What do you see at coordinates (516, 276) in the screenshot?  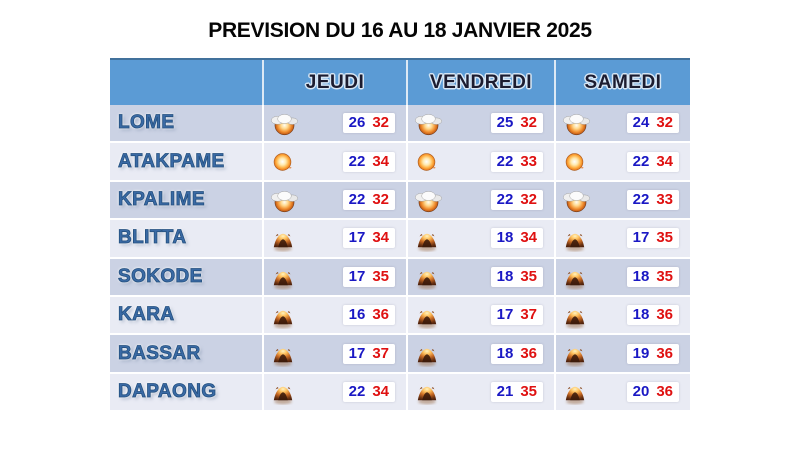 I see `temperature-box: 18 35` at bounding box center [516, 276].